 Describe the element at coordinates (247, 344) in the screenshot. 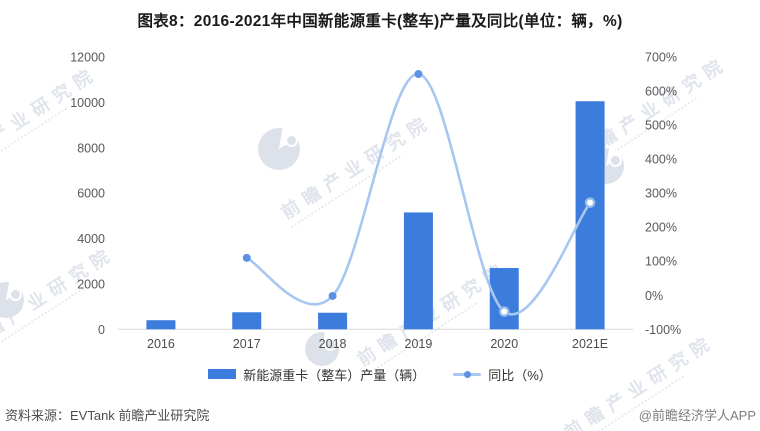

I see `x-category-label: 2017` at that location.